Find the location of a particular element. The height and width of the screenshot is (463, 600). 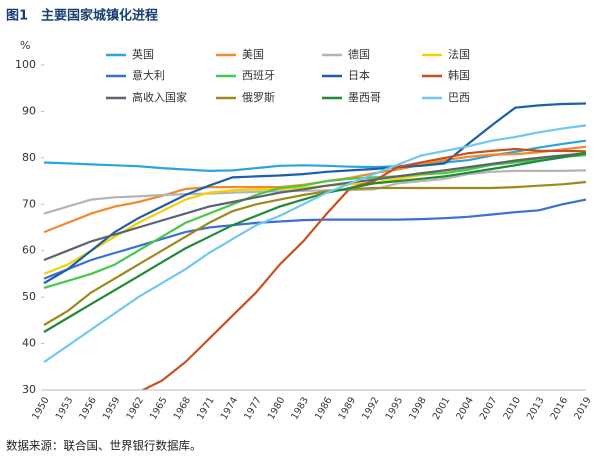

y-unit: % is located at coordinates (25, 45).